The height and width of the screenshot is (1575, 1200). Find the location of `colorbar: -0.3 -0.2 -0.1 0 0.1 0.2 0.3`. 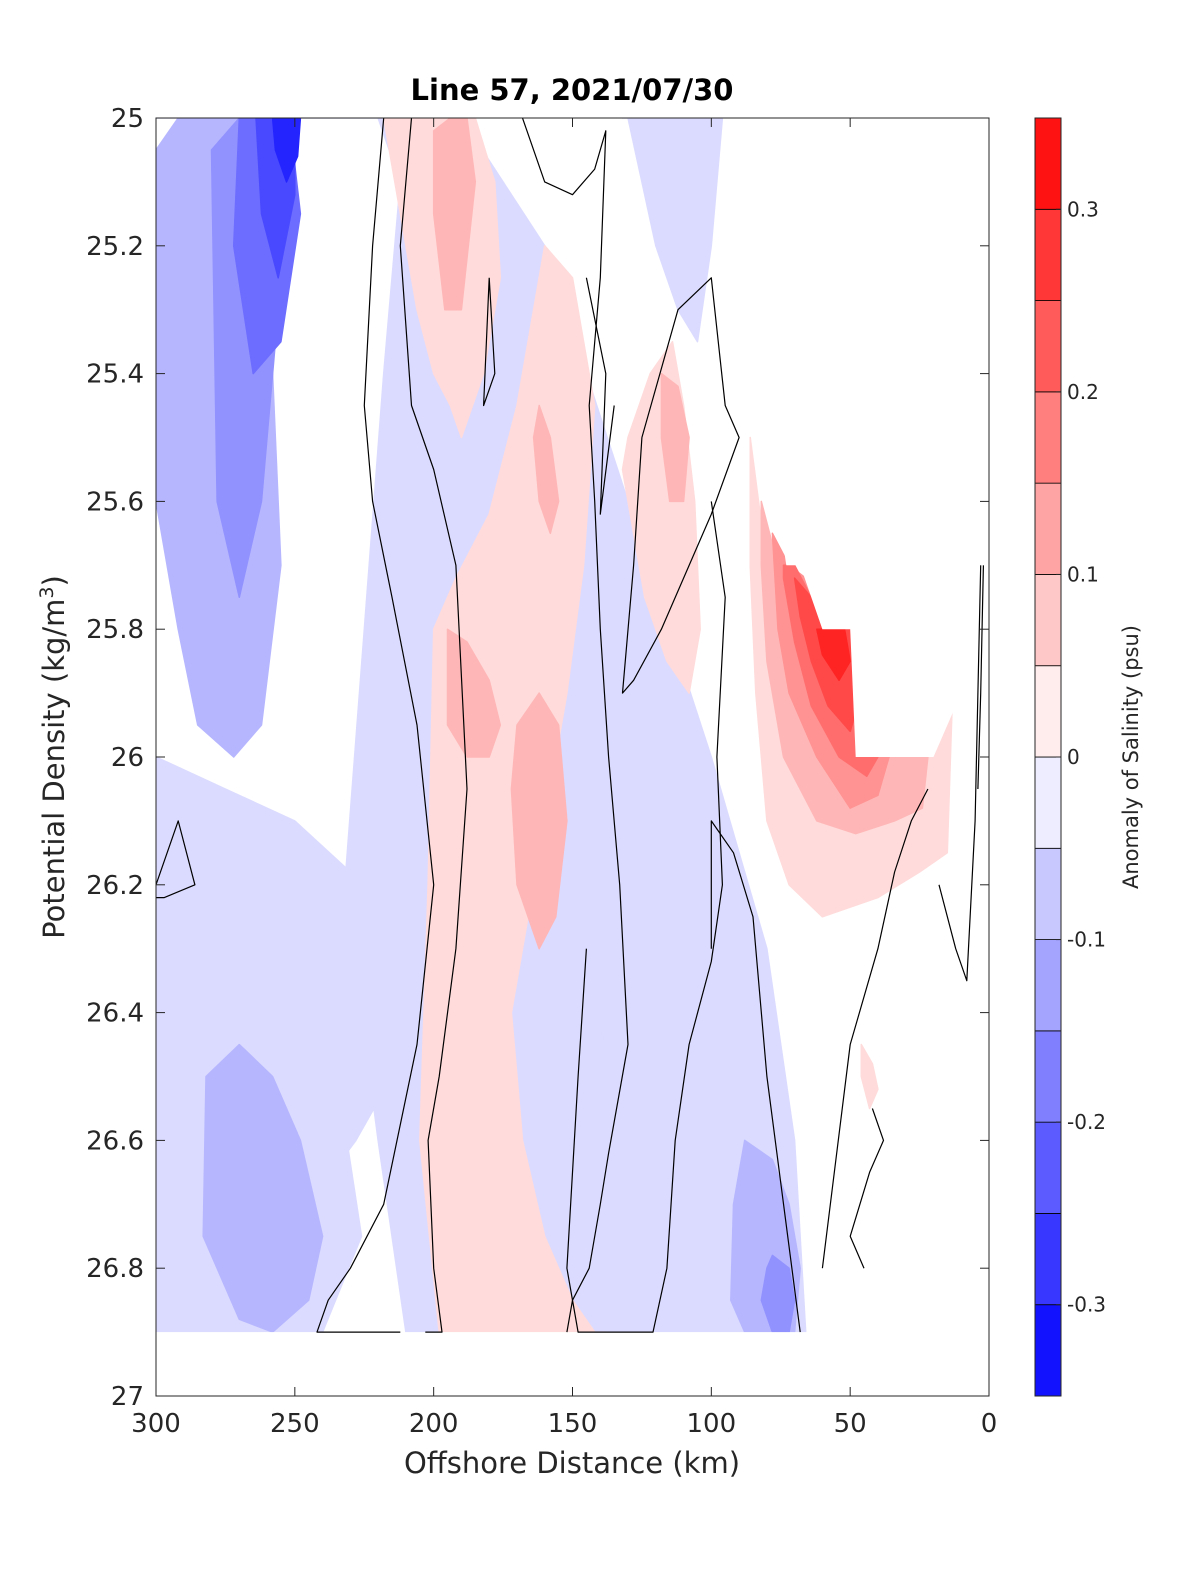

colorbar: -0.3 -0.2 -0.1 0 0.1 0.2 0.3 is located at coordinates (1070, 757).